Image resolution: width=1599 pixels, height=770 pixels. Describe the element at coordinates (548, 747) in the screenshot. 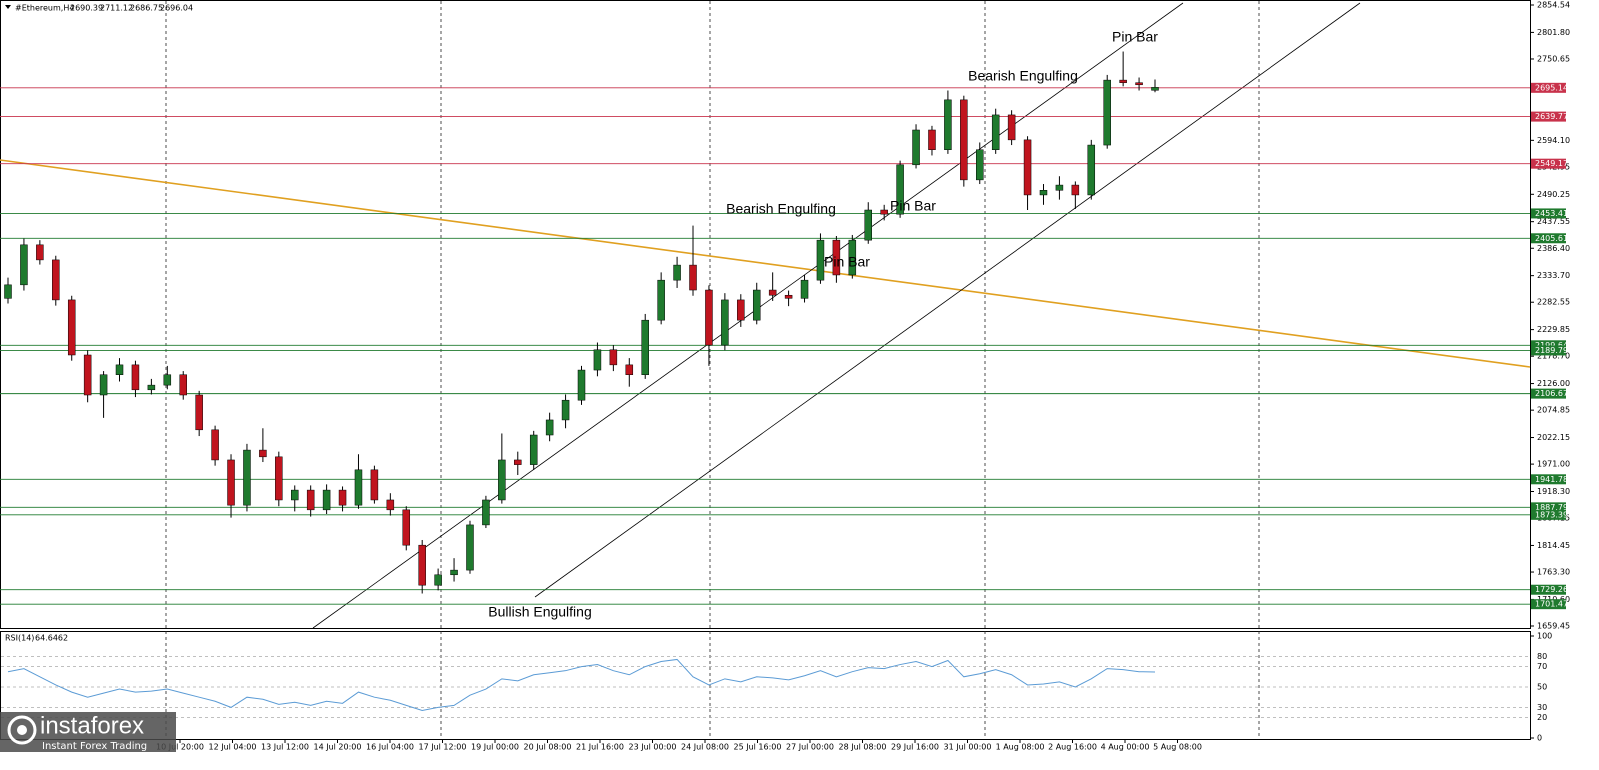

I see `x-tick-label: 20 Jul 08:00` at that location.